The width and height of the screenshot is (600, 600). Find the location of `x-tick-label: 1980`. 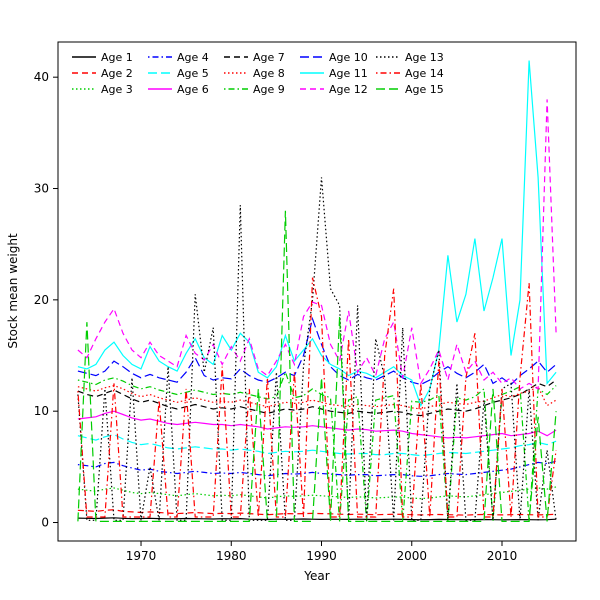

x-tick-label: 1980 is located at coordinates (231, 556).